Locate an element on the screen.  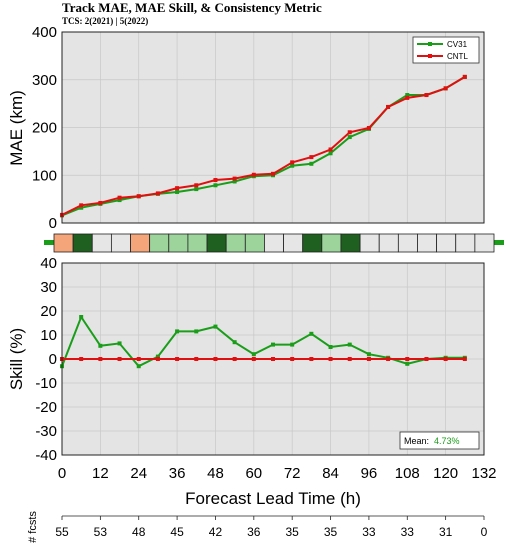
y-tick-label: -40 is located at coordinates (46, 455).